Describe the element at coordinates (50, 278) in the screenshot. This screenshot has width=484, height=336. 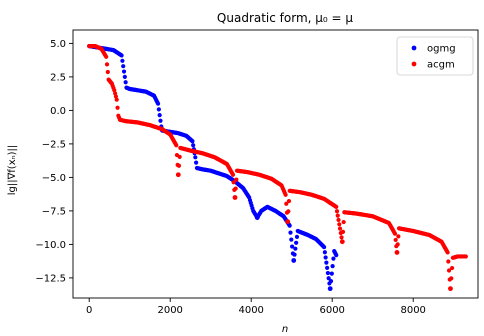
I see `y-tick-label: −12.5` at that location.